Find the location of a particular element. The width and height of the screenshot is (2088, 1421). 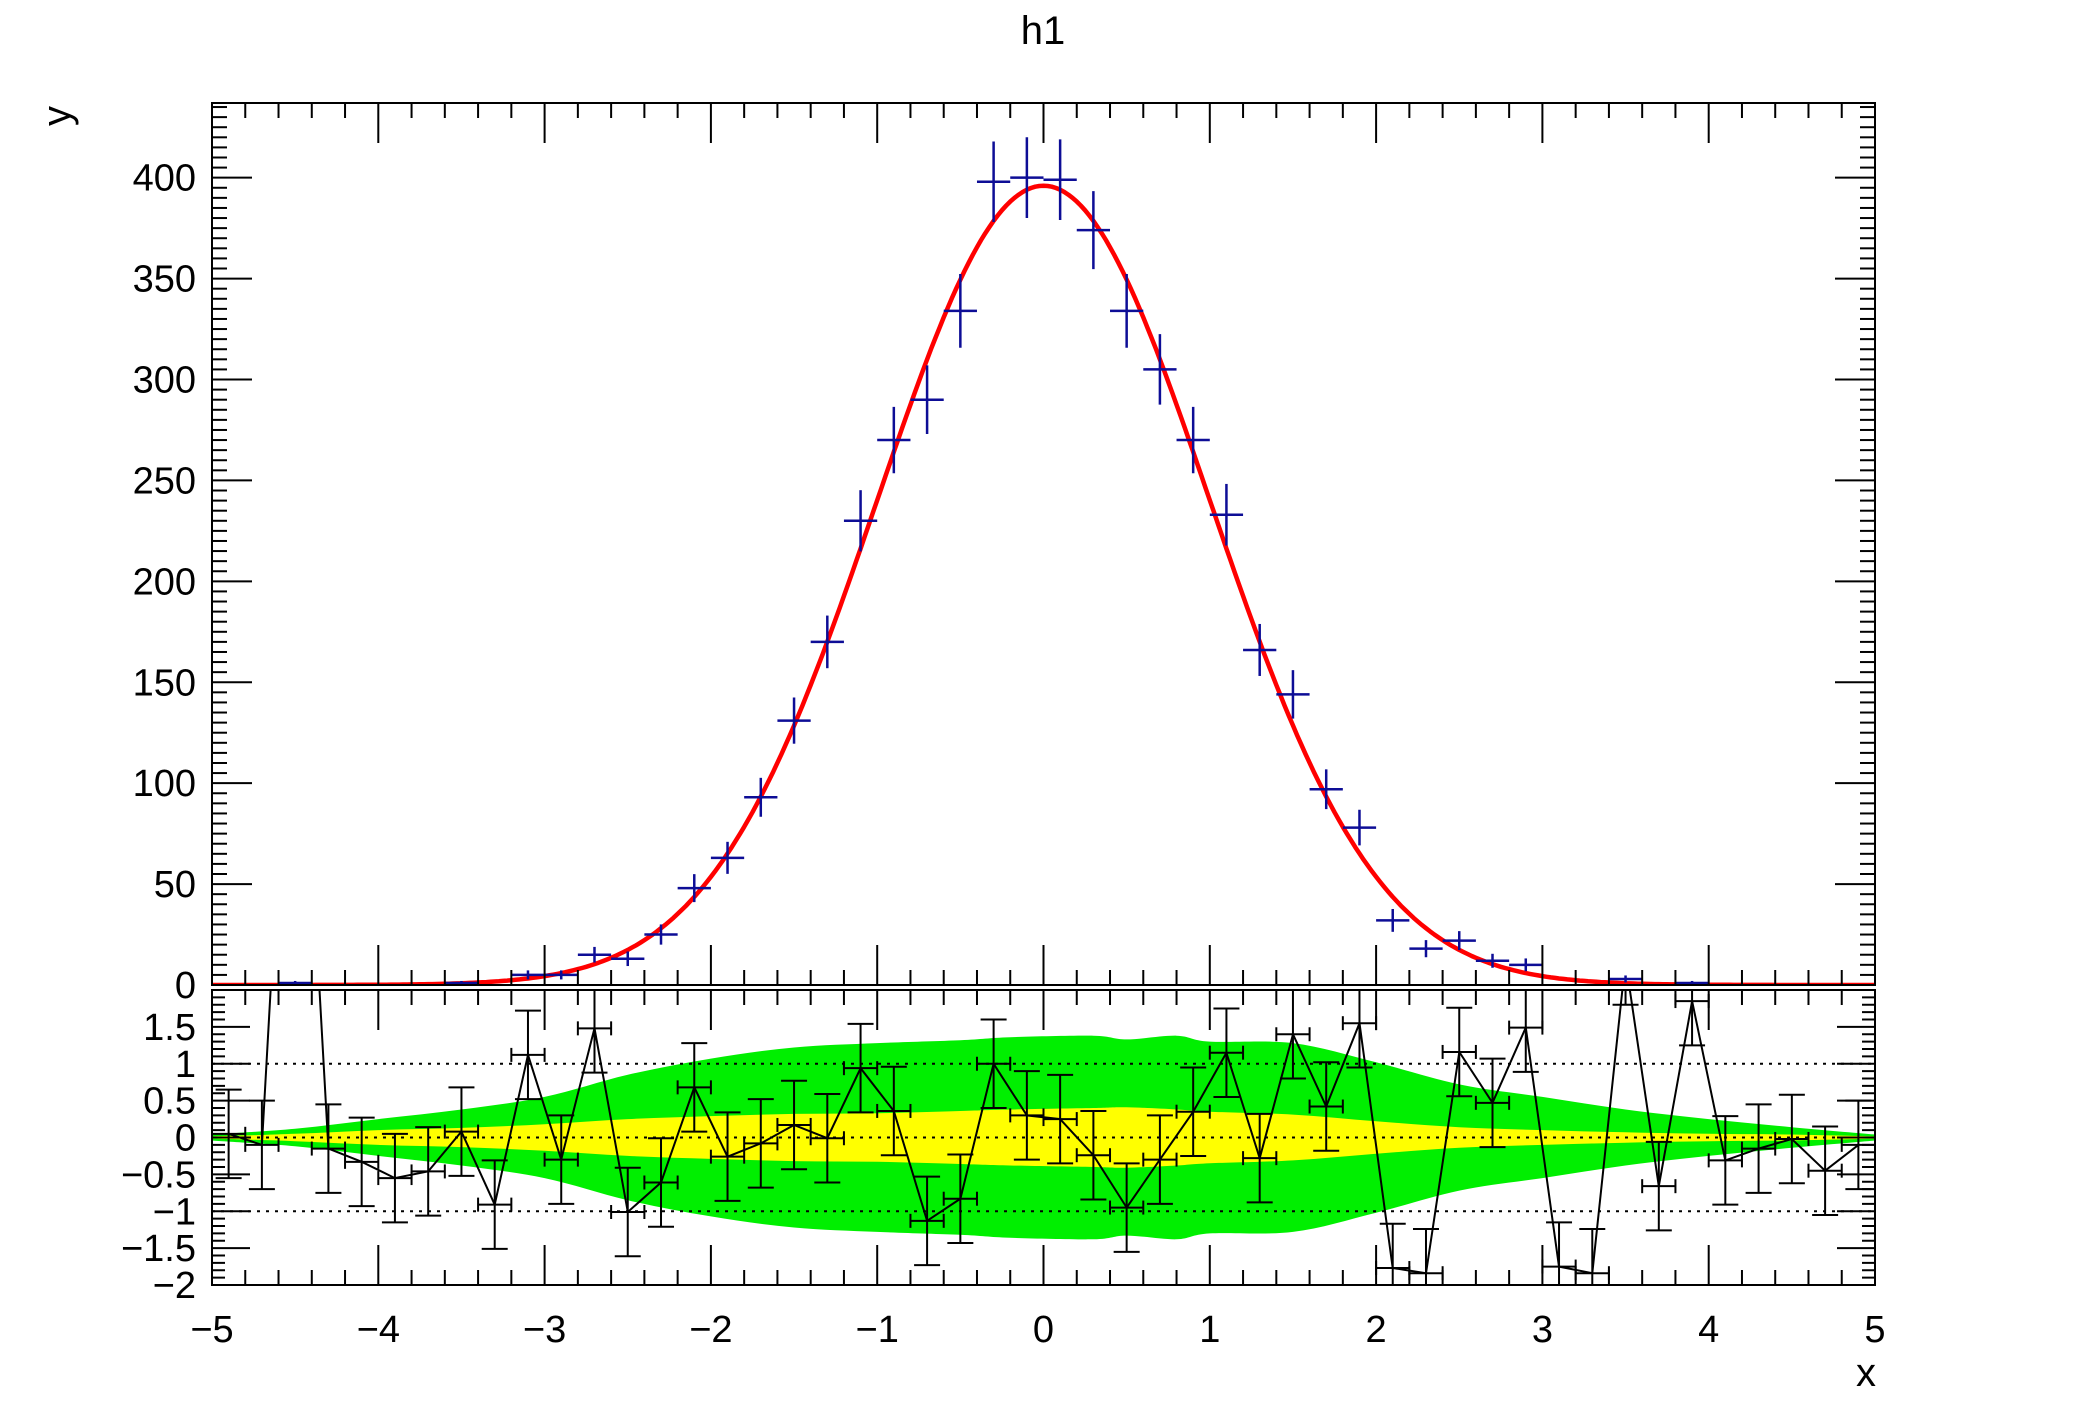

svg-text: 2 is located at coordinates (1376, 1330).